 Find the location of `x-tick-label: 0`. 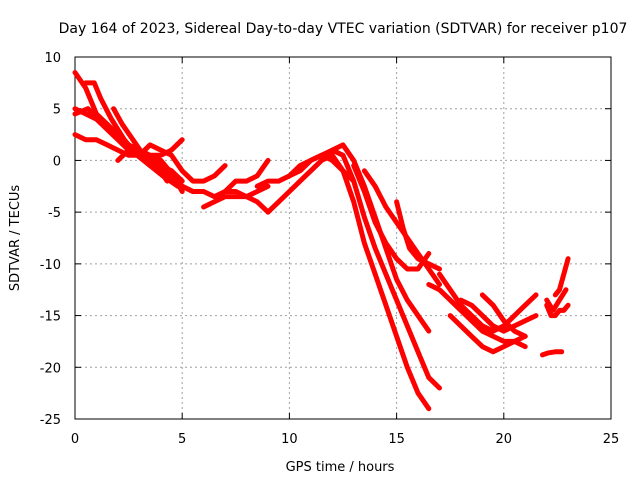

x-tick-label: 0 is located at coordinates (75, 439).